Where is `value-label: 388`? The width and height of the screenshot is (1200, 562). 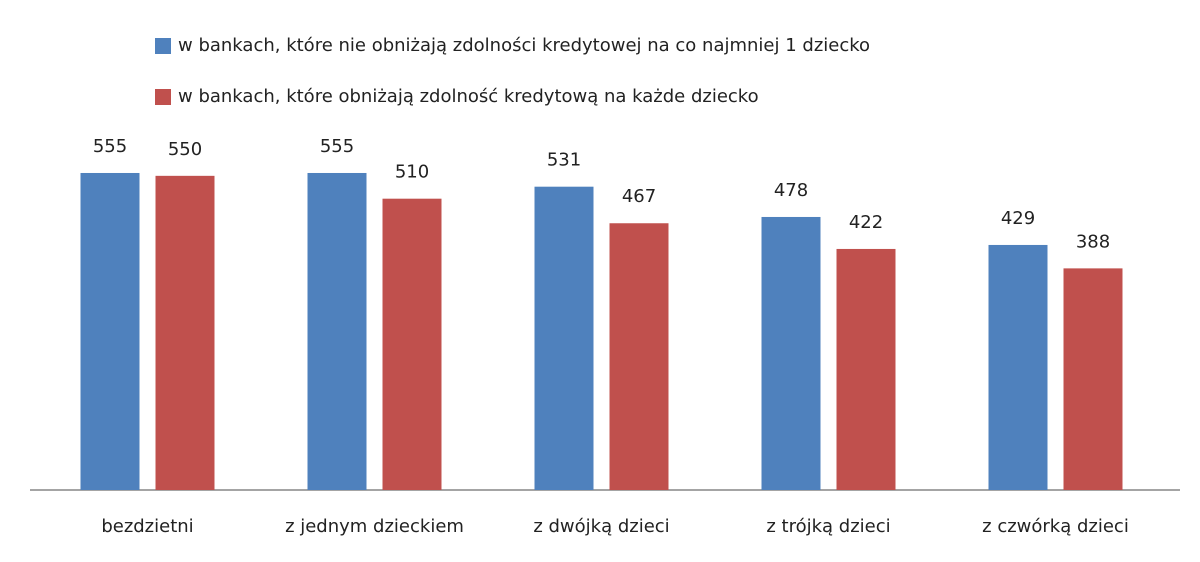 value-label: 388 is located at coordinates (1093, 241).